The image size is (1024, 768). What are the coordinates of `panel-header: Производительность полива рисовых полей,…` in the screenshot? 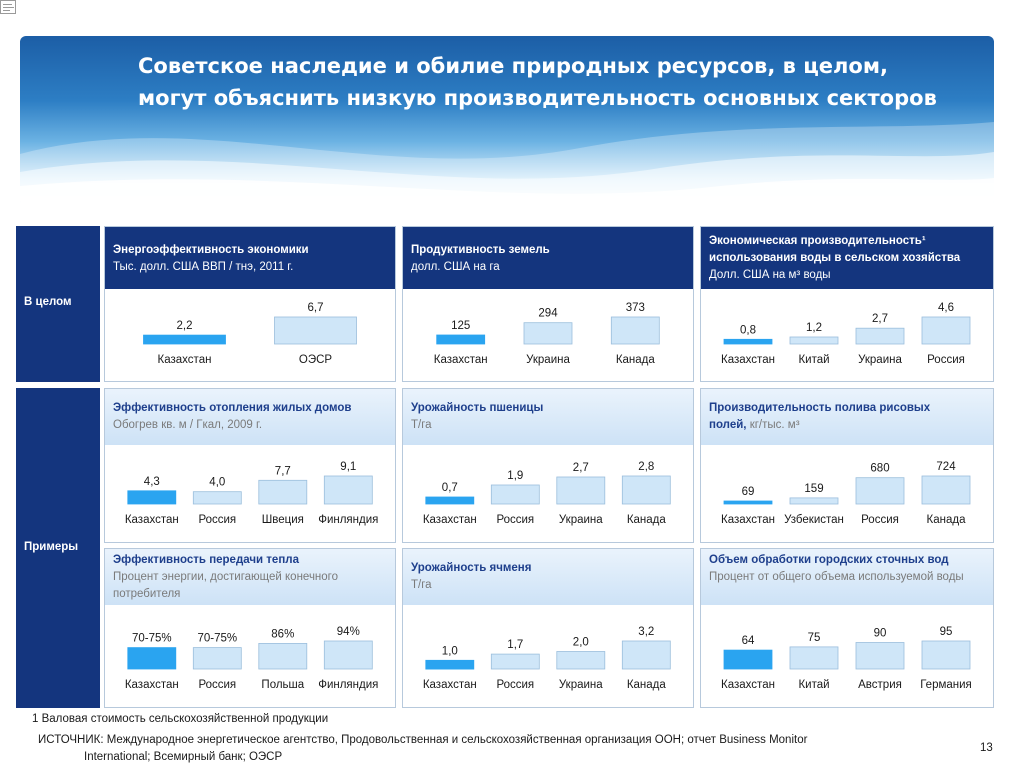 It's located at (847, 417).